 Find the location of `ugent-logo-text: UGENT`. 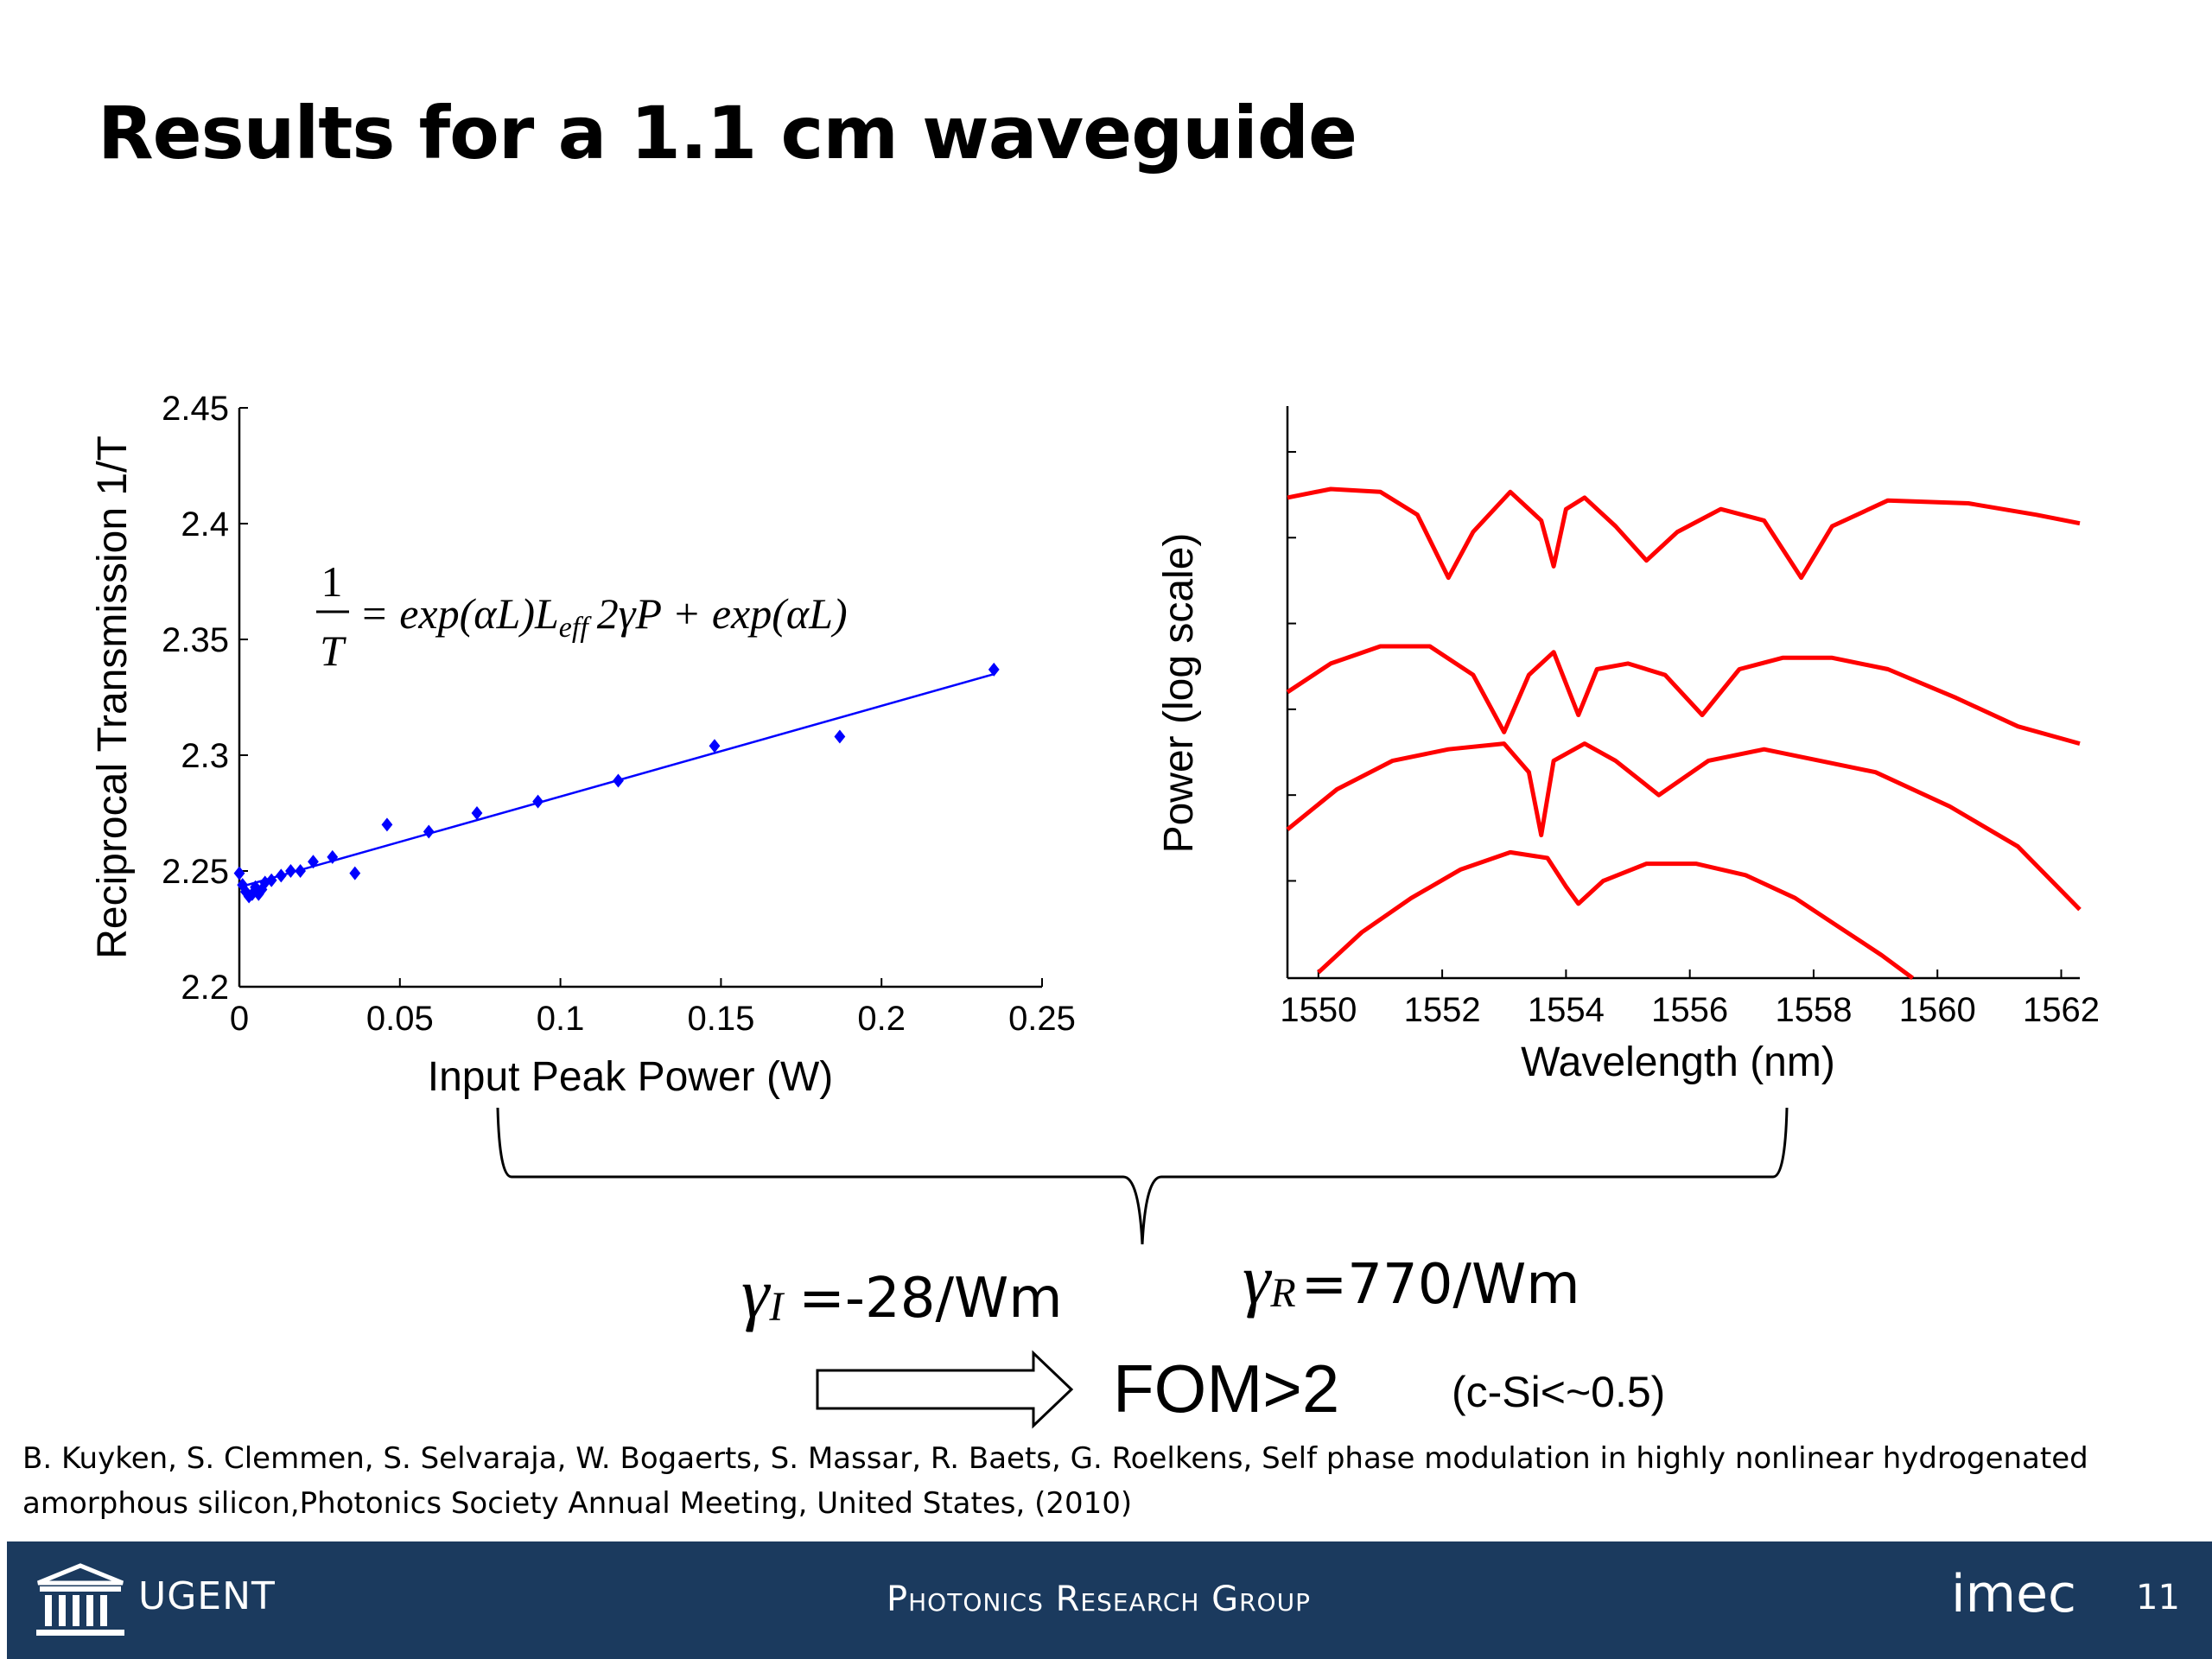

ugent-logo-text: UGENT is located at coordinates (207, 1596).